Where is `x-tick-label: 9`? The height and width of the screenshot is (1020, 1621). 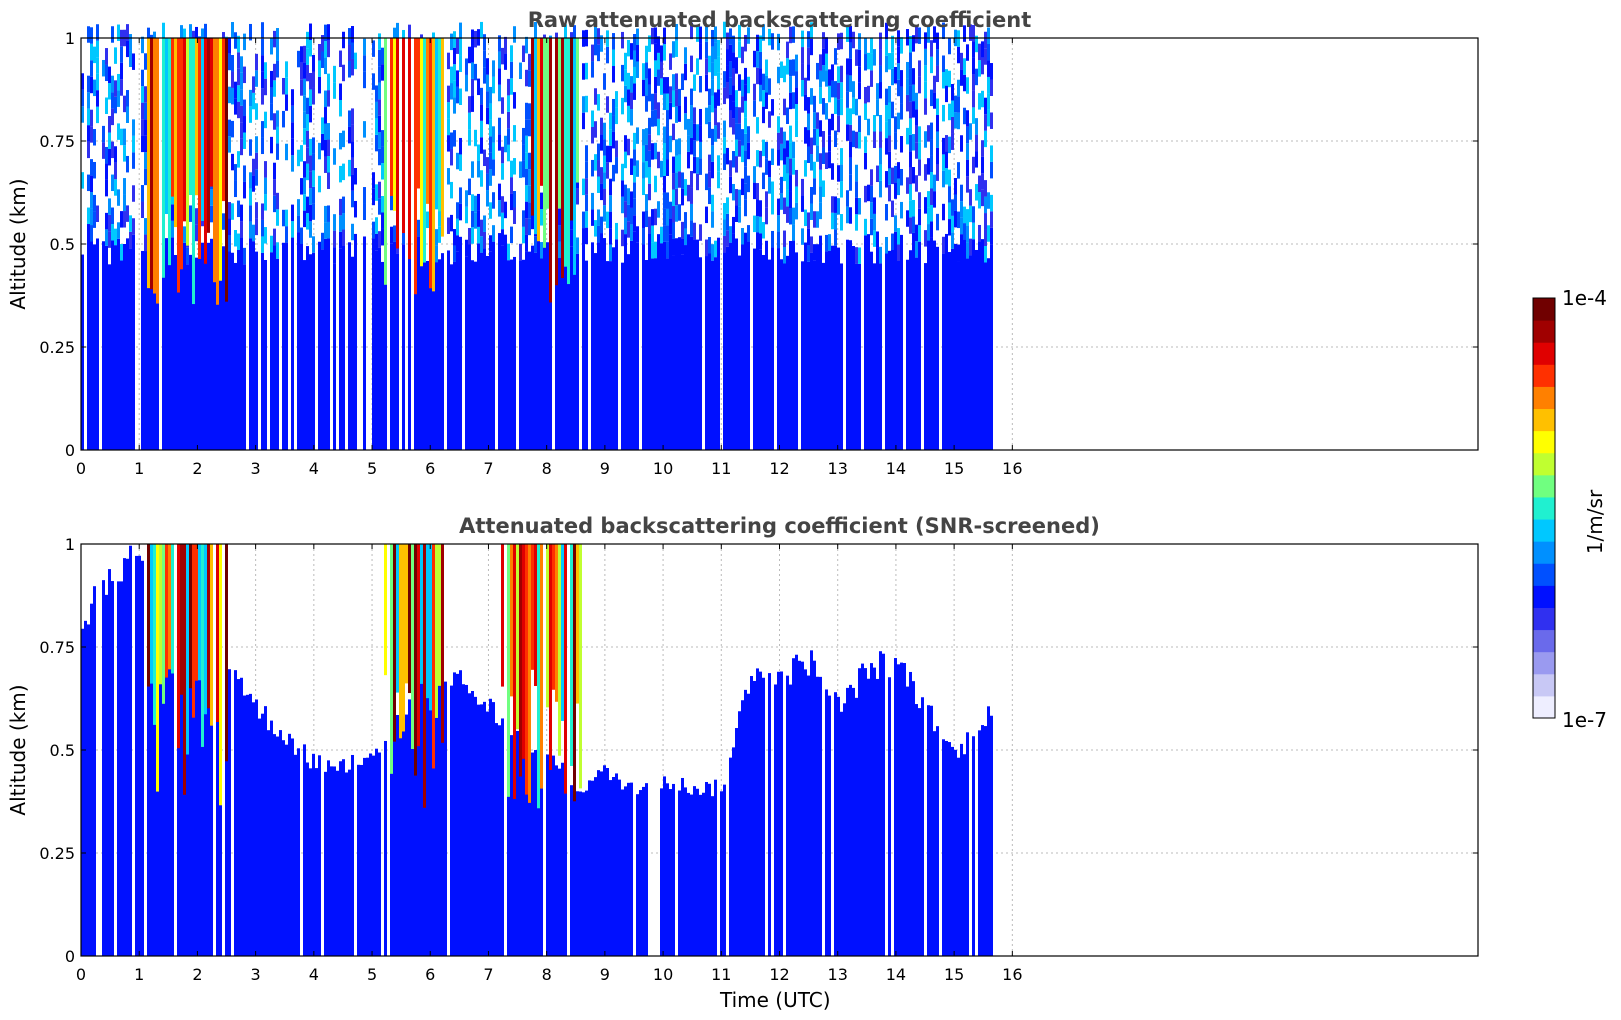
x-tick-label: 9 is located at coordinates (605, 468).